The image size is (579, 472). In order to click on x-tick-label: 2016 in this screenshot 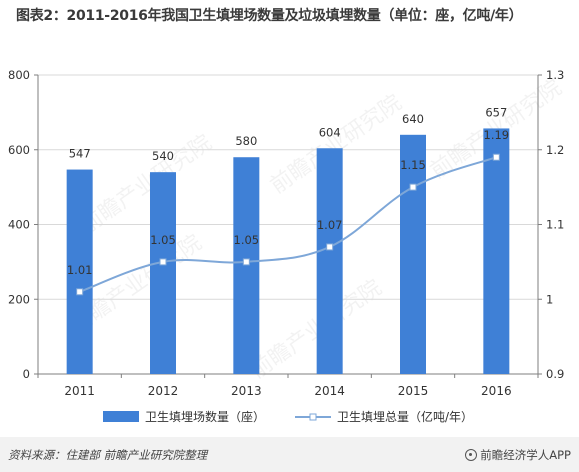, I will do `click(496, 391)`.